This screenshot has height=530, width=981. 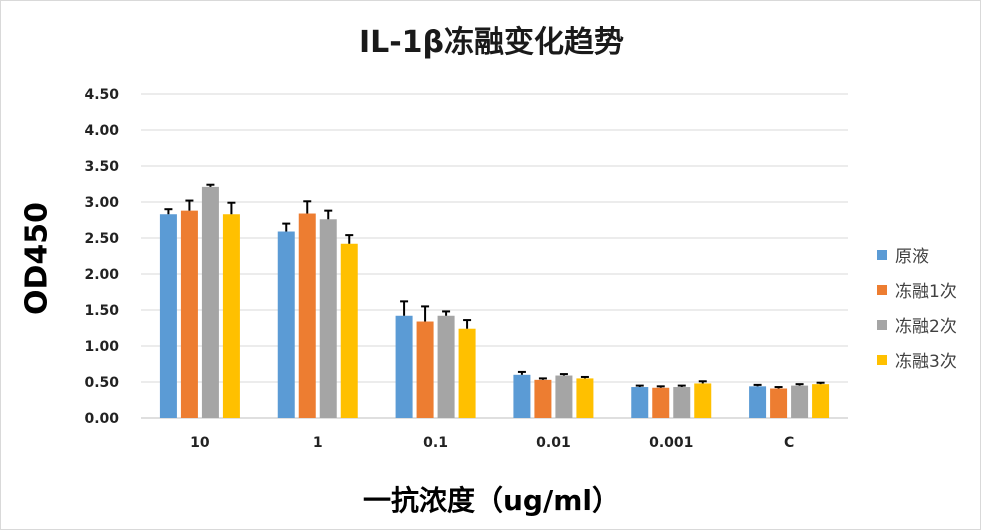 I want to click on legend-label: 冻融3次, so click(x=926, y=362).